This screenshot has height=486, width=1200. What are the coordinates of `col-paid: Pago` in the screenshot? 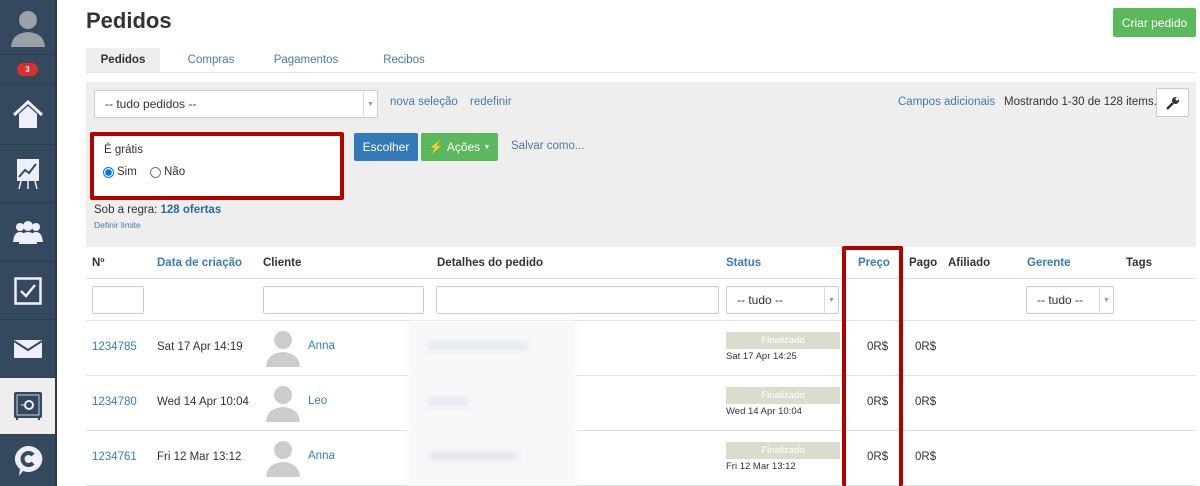 It's located at (923, 263).